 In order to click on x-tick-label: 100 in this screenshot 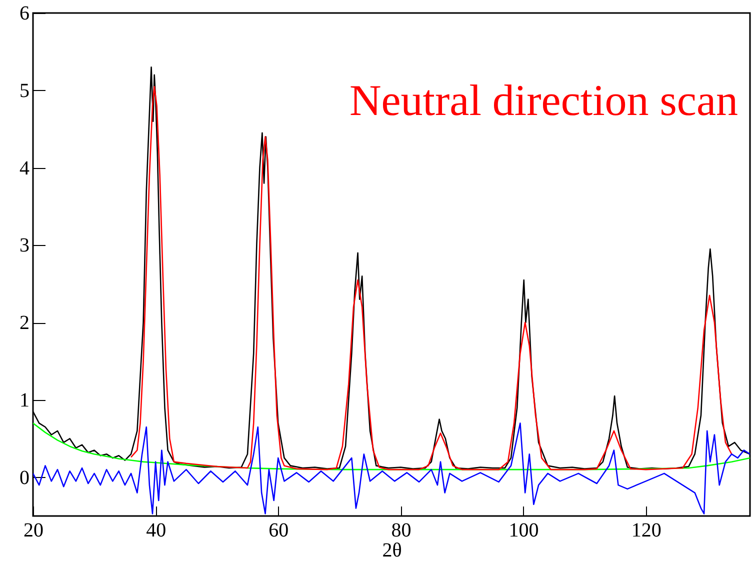, I will do `click(523, 531)`.